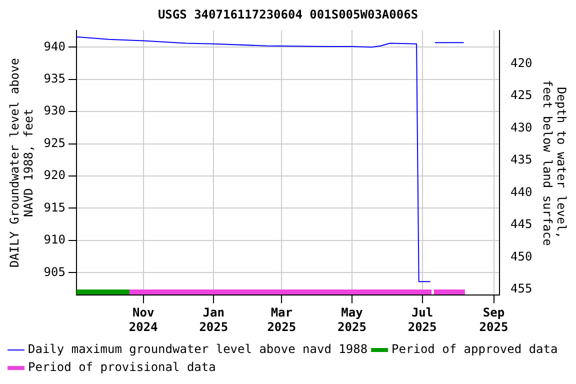 Image resolution: width=576 pixels, height=384 pixels. I want to click on y2-axis-title: Depth to water level, feet below land surface, so click(554, 163).